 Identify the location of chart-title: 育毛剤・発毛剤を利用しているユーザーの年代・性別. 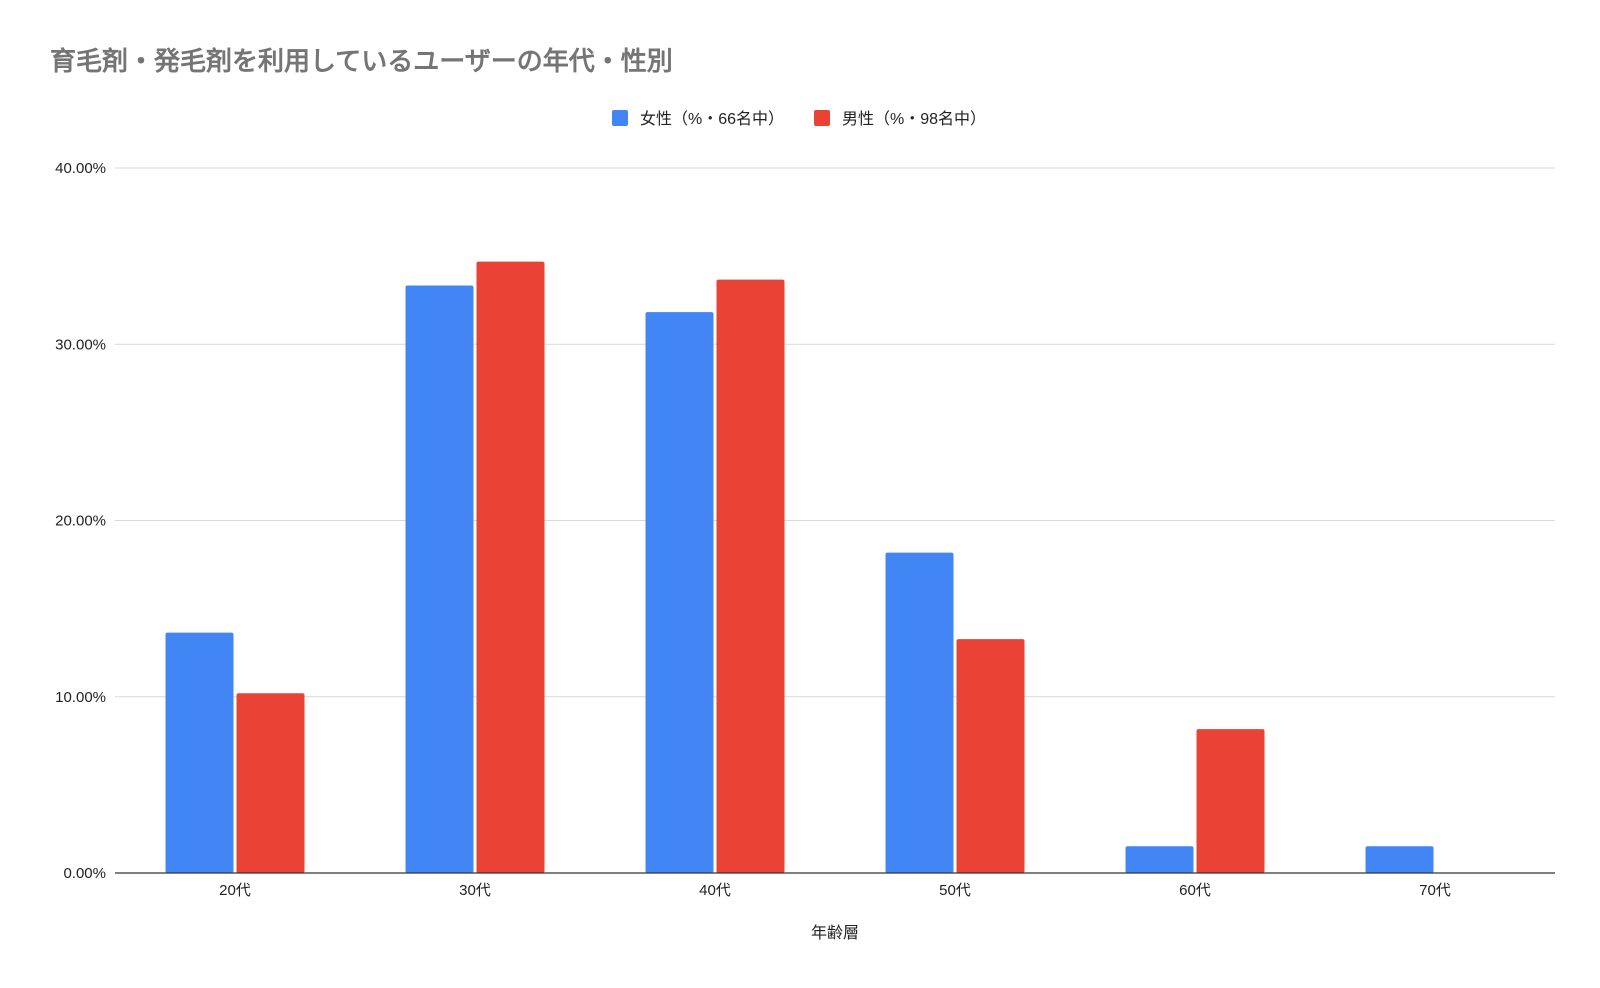
(361, 61).